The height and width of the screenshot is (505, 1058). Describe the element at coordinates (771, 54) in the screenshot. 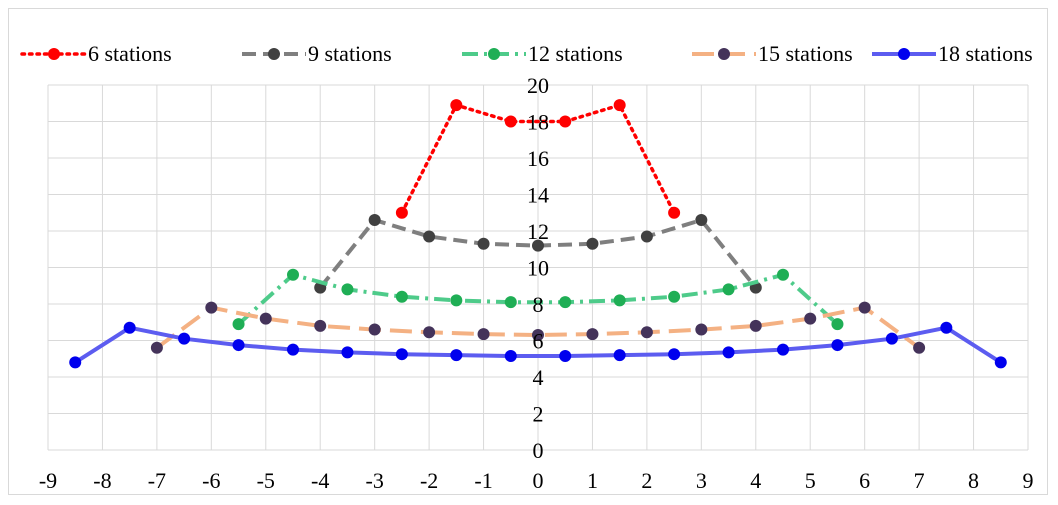

I see `legend-item: 15 stations` at that location.